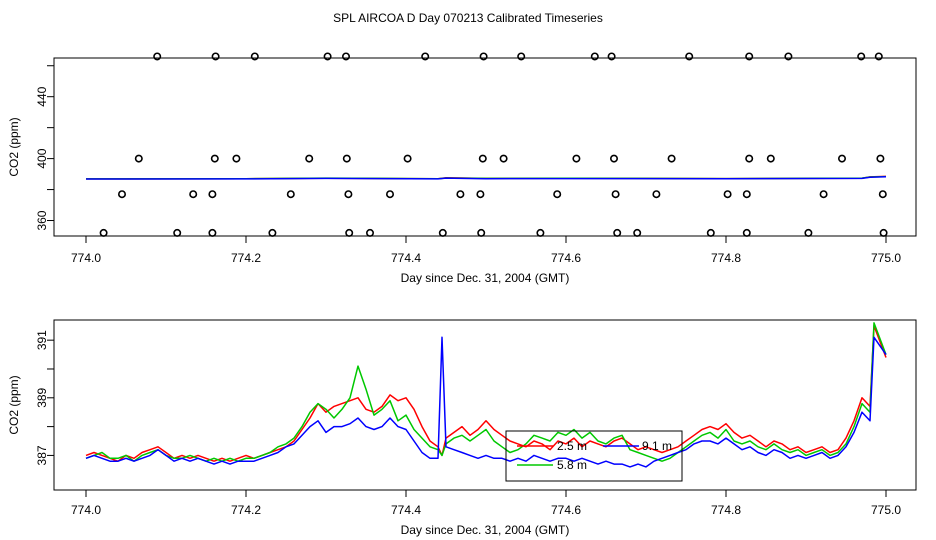  Describe the element at coordinates (572, 465) in the screenshot. I see `legend-label: 5.8 m` at that location.